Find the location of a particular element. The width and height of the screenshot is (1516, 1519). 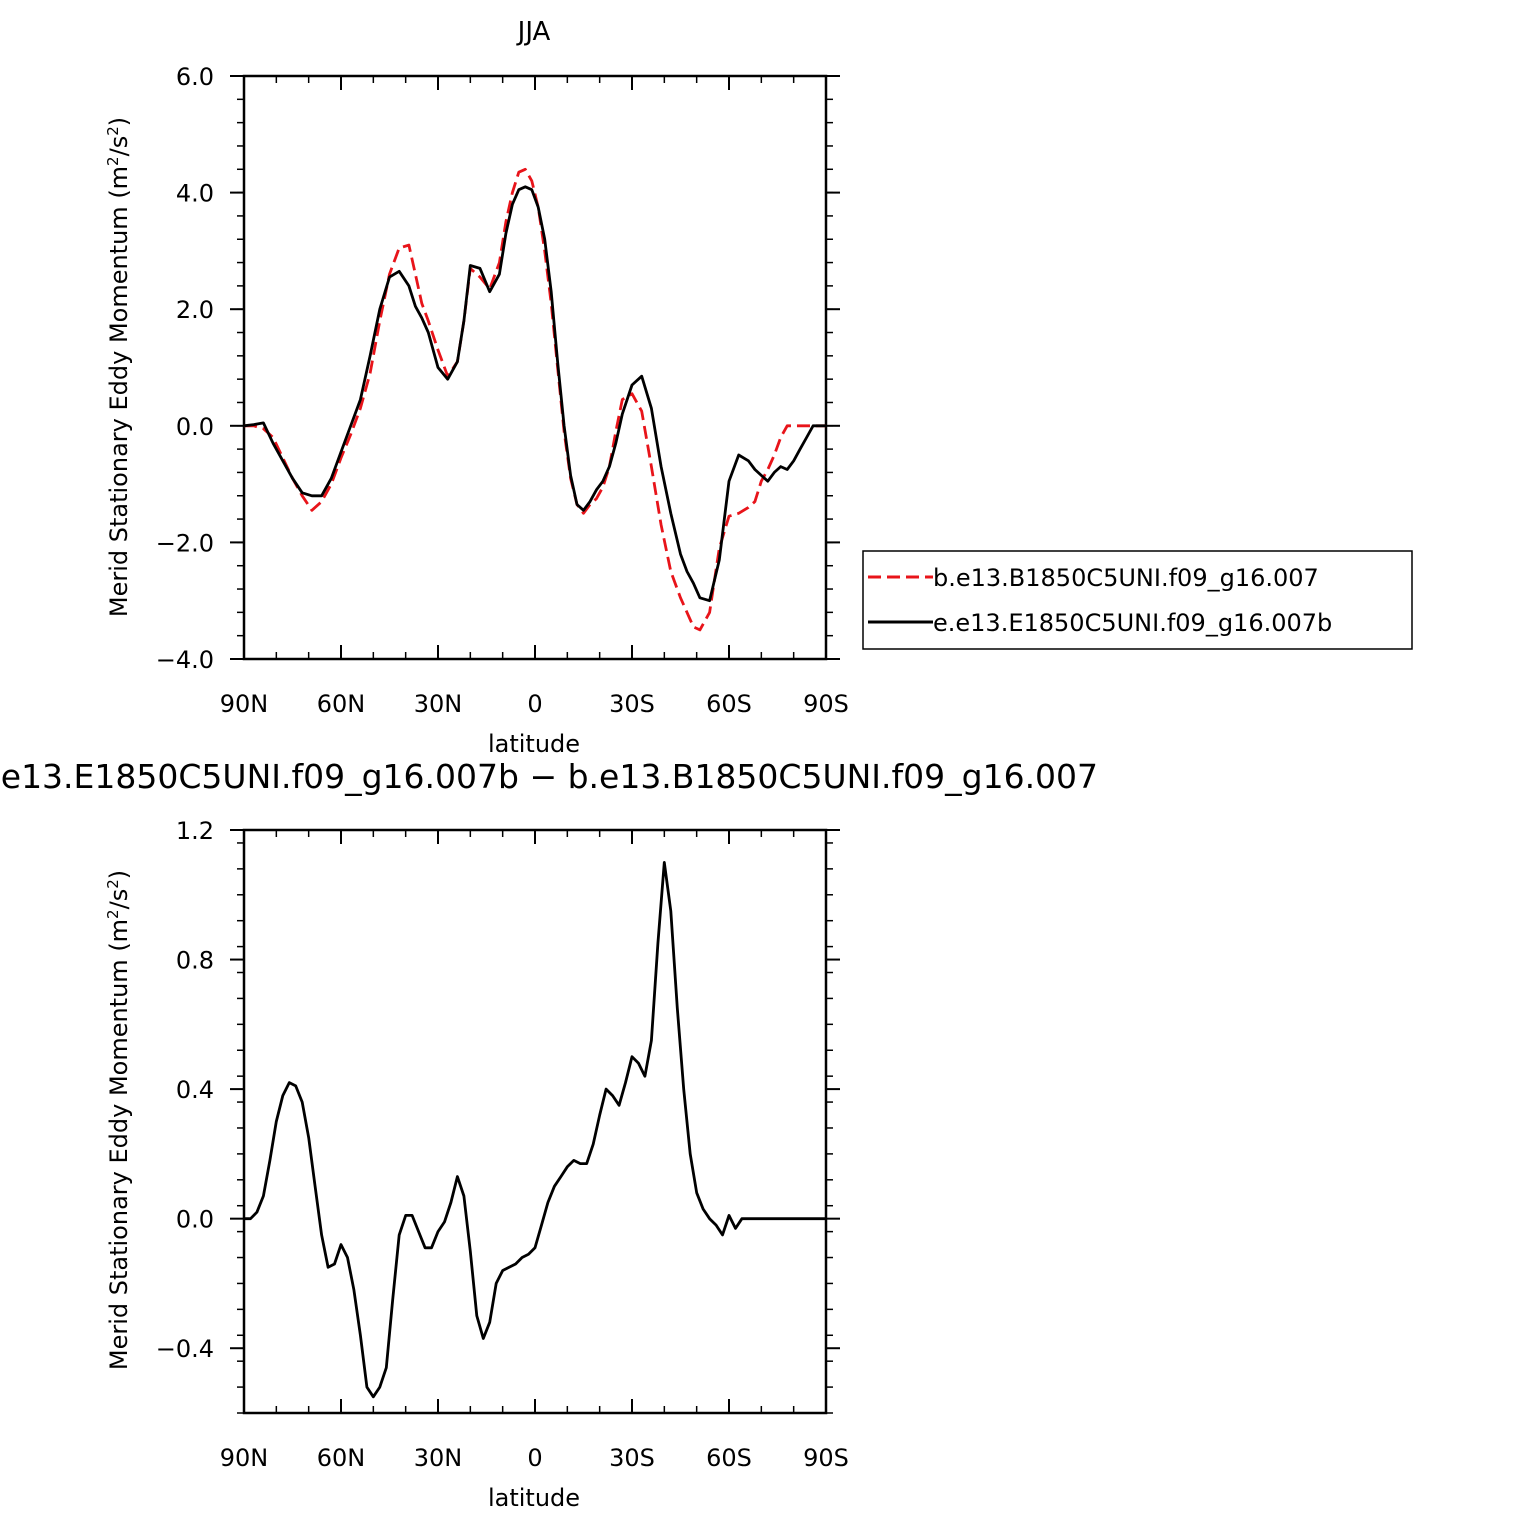

bottom-x-axis-label: latitude is located at coordinates (534, 1498).